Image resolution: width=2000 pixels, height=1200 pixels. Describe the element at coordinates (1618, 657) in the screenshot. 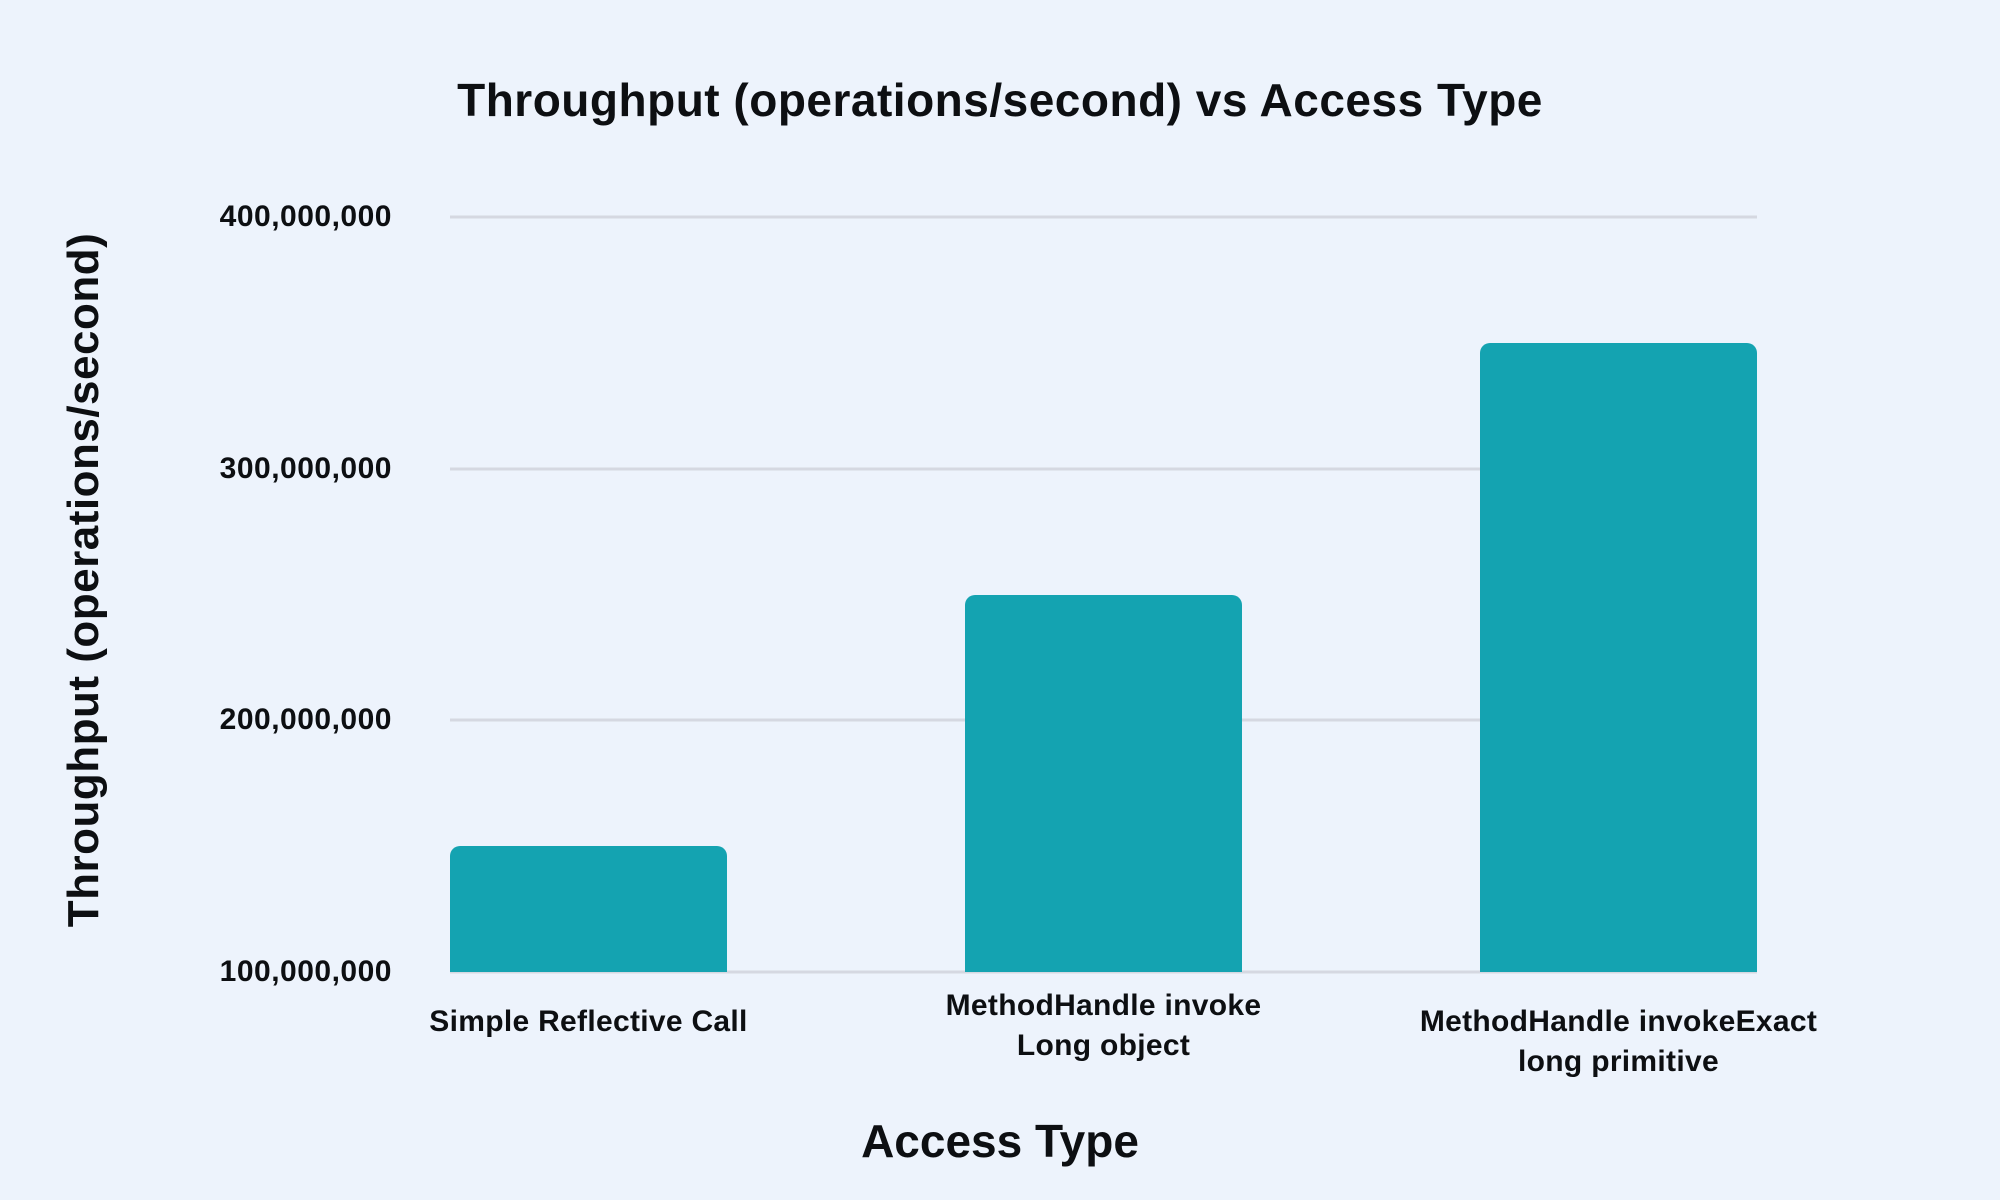

I see `bar-methodhandle-invokeexact-long-primitive` at that location.